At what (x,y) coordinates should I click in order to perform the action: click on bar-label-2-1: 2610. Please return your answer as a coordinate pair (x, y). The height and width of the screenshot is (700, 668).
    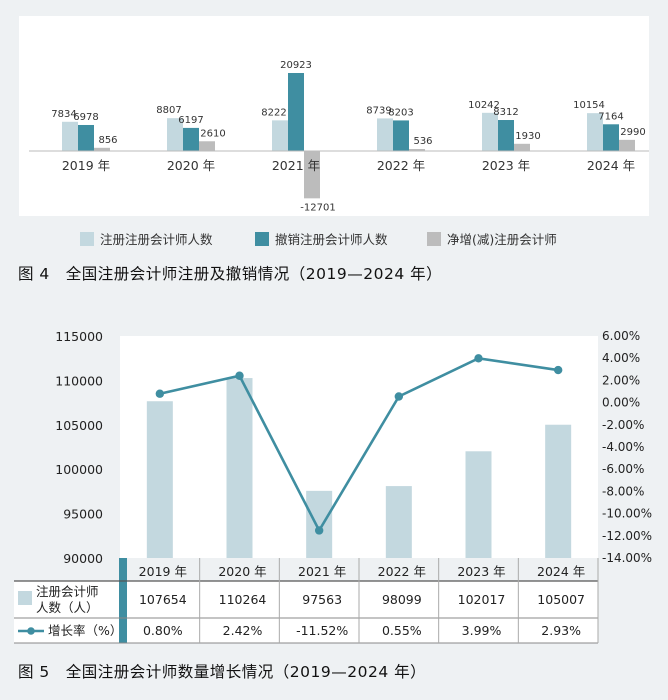
    Looking at the image, I should click on (212, 133).